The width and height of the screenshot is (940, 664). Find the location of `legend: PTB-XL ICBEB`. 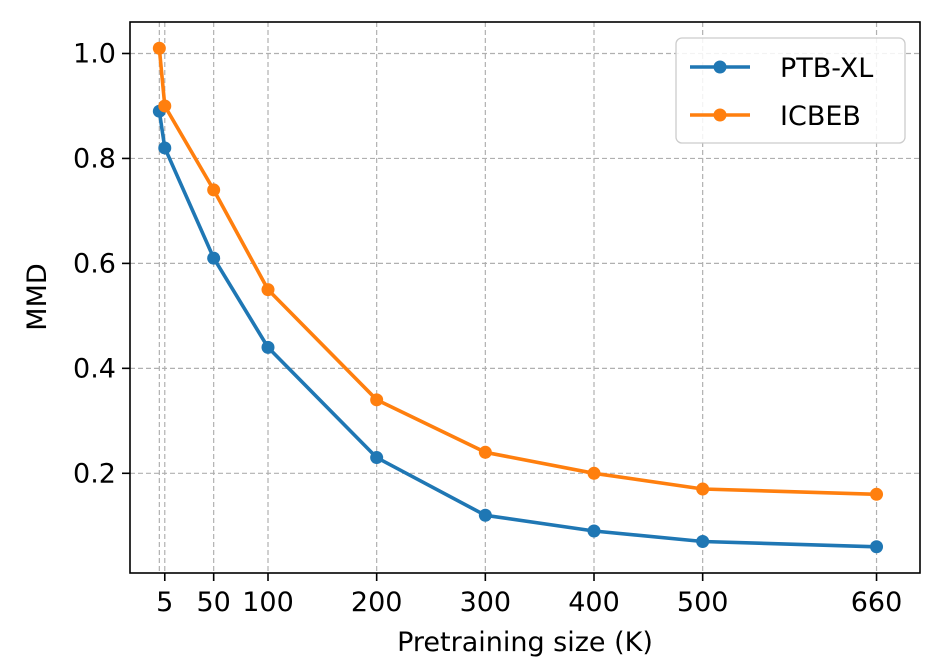

legend: PTB-XL ICBEB is located at coordinates (790, 90).